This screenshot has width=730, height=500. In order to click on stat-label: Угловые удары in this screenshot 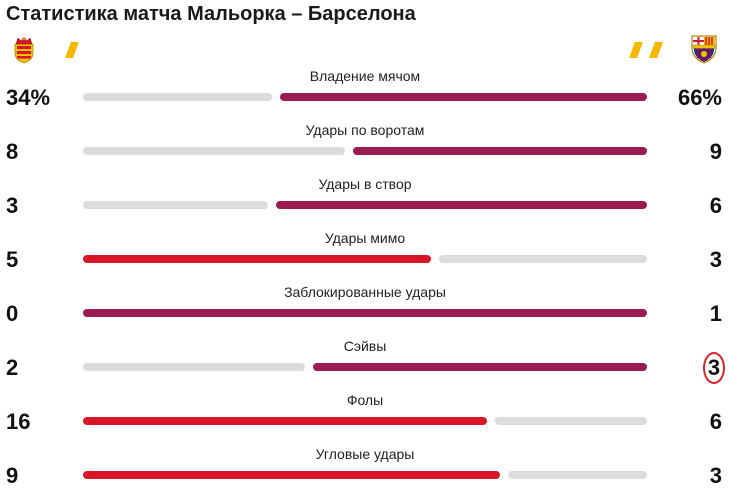, I will do `click(365, 454)`.